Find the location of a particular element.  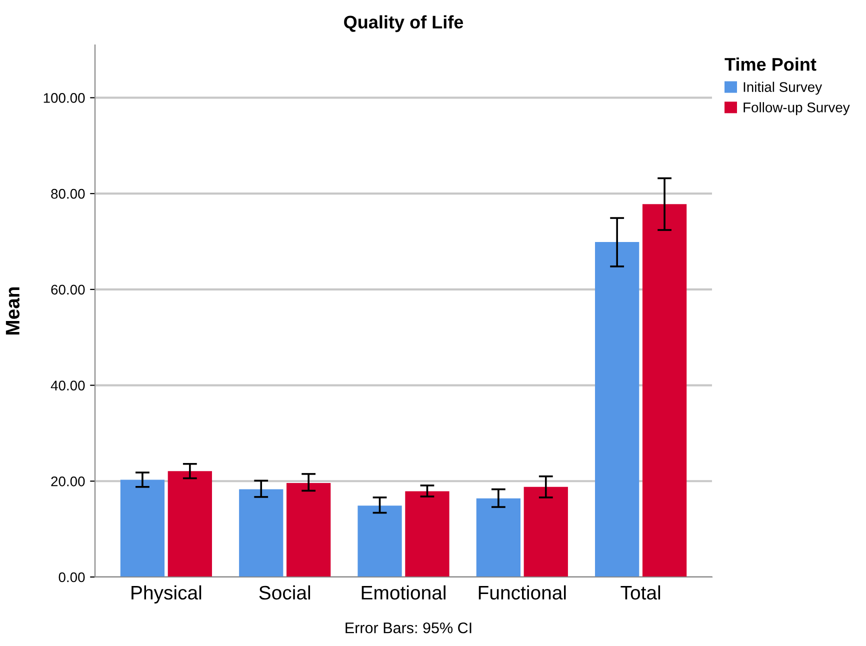

y-tick-label: 40.00 is located at coordinates (67, 385).